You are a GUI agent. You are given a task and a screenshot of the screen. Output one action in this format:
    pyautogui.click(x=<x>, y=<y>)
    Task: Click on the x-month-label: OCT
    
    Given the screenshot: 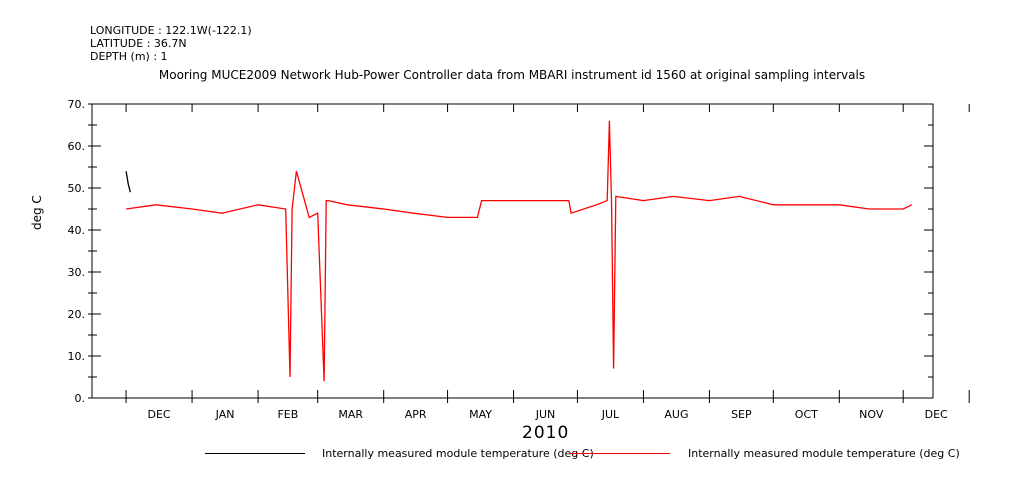 What is the action you would take?
    pyautogui.click(x=806, y=414)
    